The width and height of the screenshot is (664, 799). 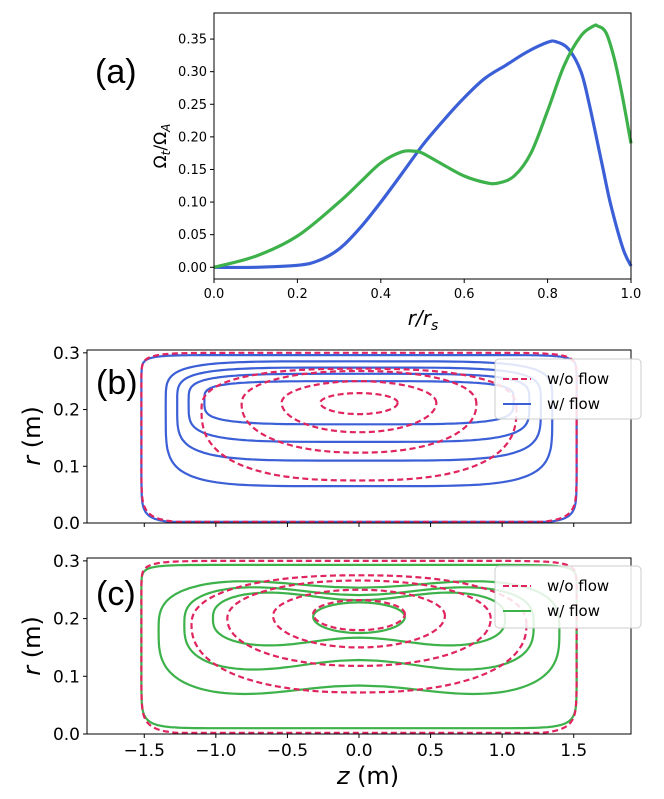 What do you see at coordinates (287, 751) in the screenshot?
I see `panel-c-x-tick-label: −0.5` at bounding box center [287, 751].